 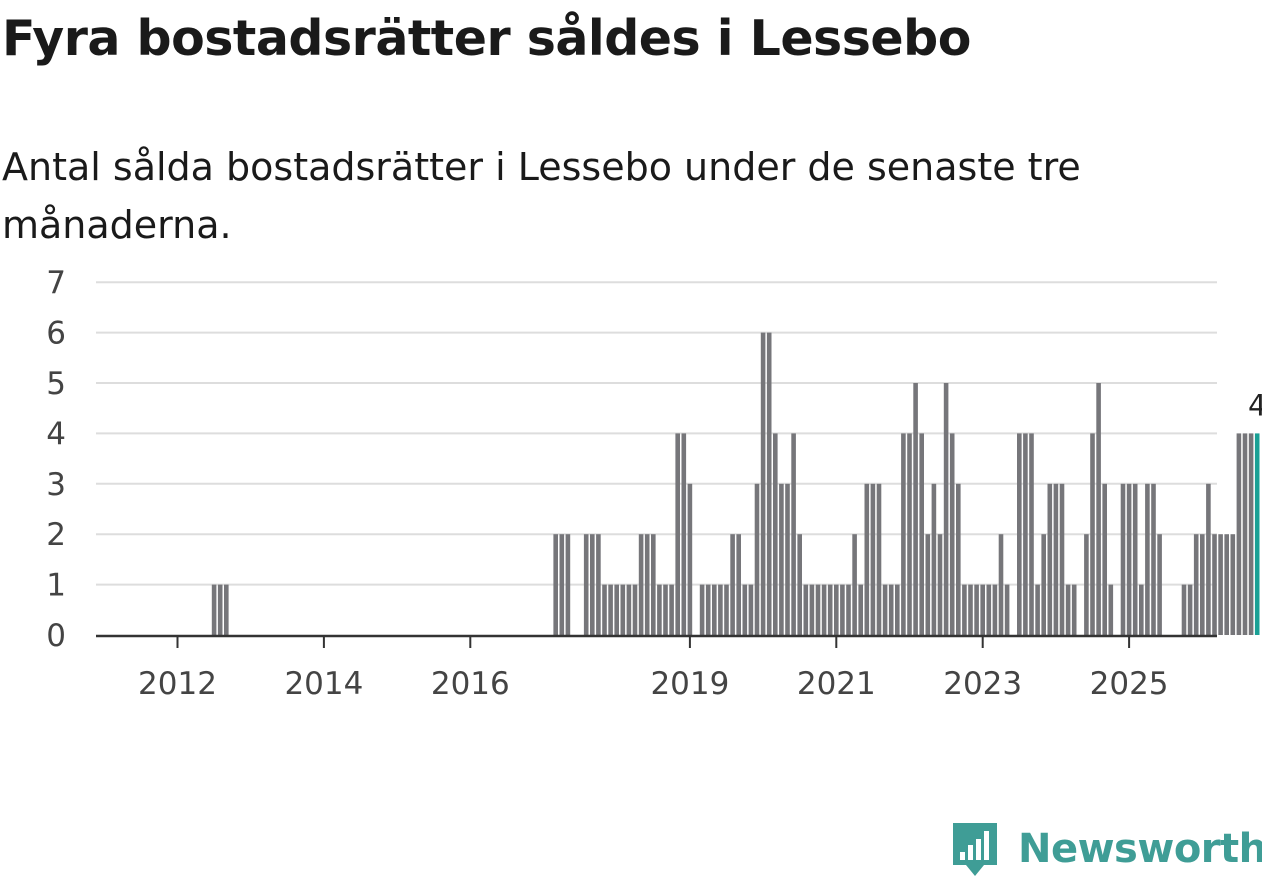 What do you see at coordinates (836, 684) in the screenshot?
I see `x-tick-label: 2021` at bounding box center [836, 684].